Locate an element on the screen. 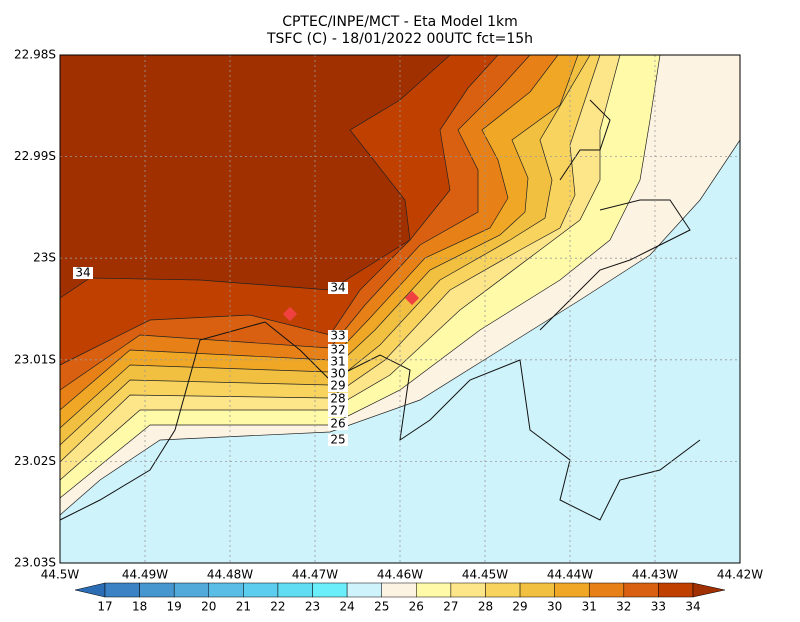 The height and width of the screenshot is (622, 800). subtitle: TSFC (C) - 18/01/2022 00UTC fct=15h is located at coordinates (399, 39).